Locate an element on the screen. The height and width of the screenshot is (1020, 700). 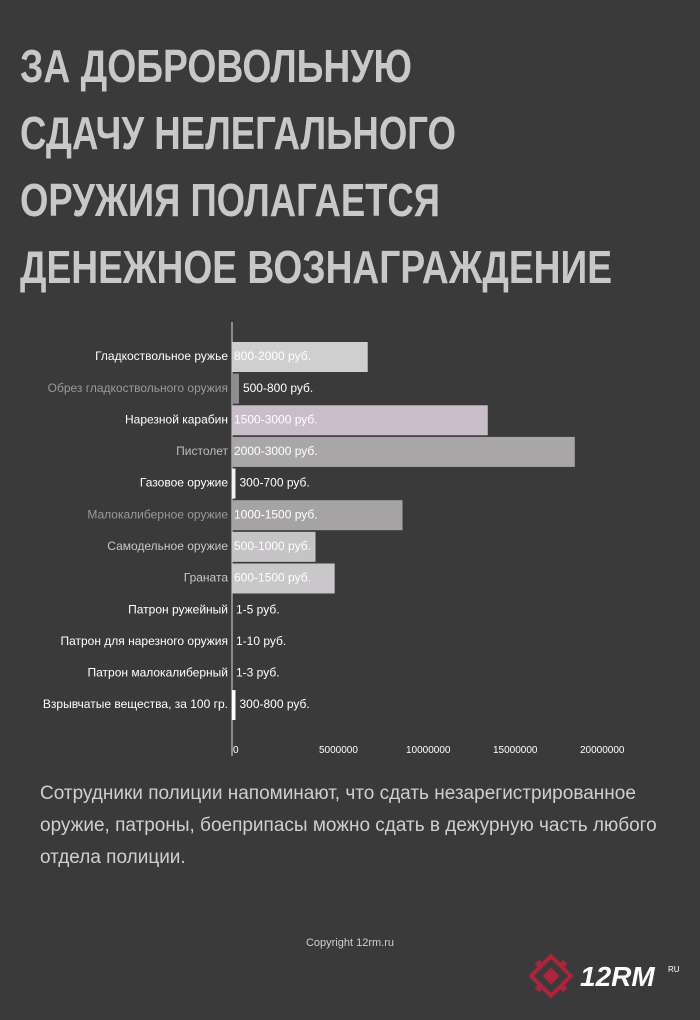
category-label: Гладкоствольное ружье is located at coordinates (161, 356).